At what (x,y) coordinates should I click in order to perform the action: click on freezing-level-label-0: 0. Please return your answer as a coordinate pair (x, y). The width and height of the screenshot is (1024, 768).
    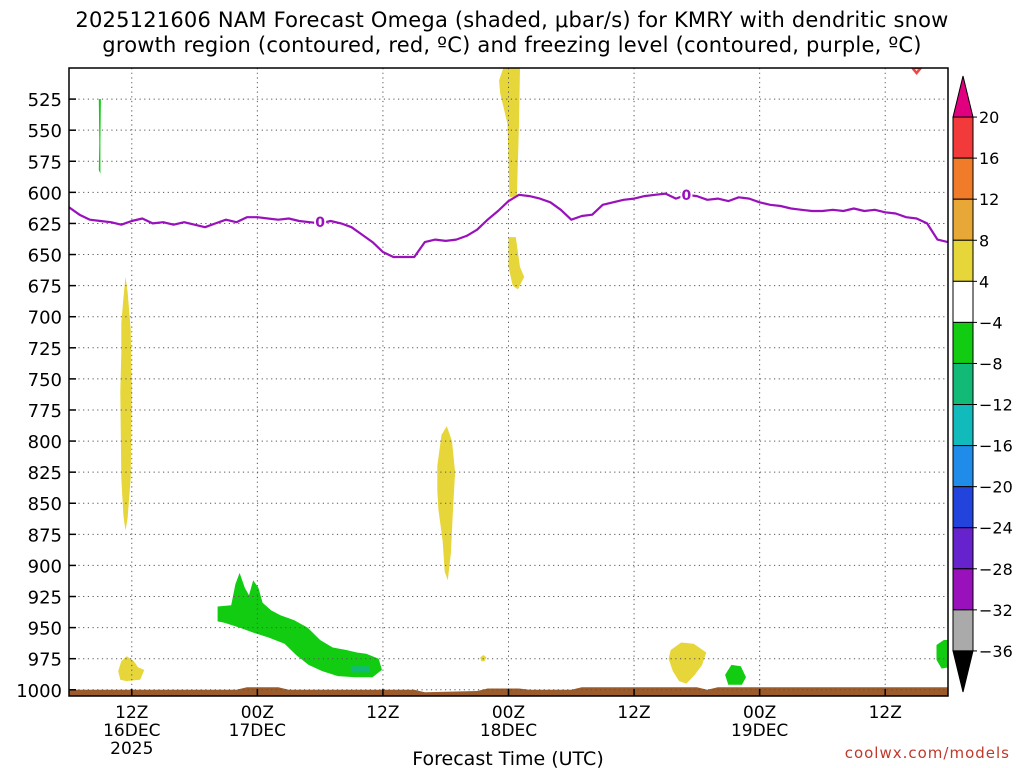
    Looking at the image, I should click on (320, 223).